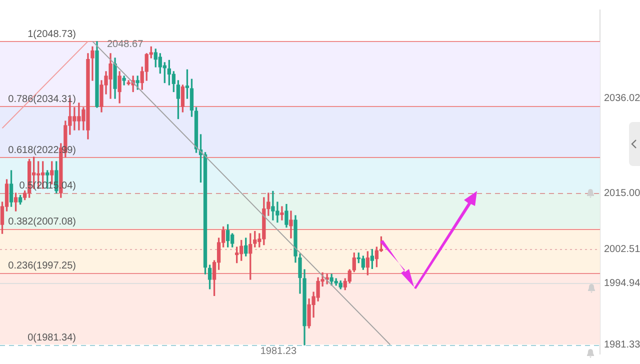 This screenshot has width=640, height=364. I want to click on annotation: 2048.67, so click(125, 44).